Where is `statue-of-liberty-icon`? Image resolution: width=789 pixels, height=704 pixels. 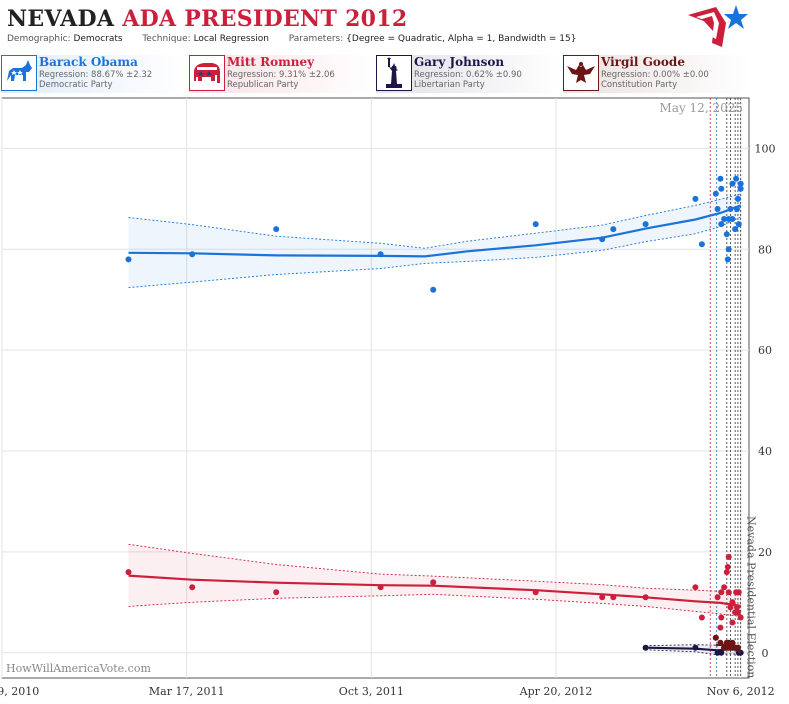
statue-of-liberty-icon is located at coordinates (394, 73).